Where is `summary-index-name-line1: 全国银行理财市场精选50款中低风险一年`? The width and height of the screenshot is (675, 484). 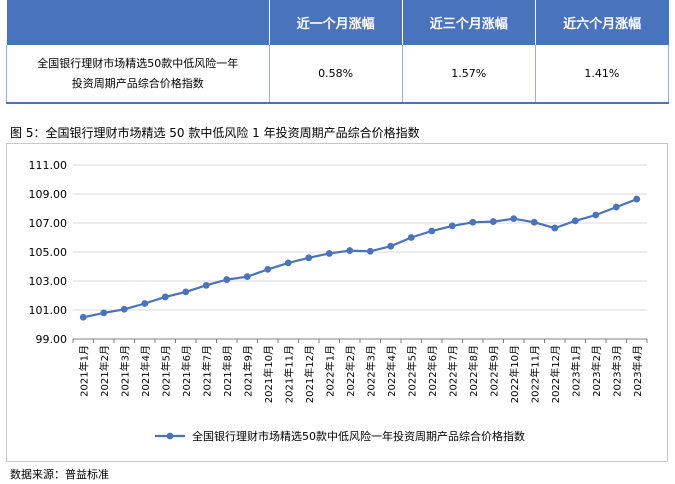 summary-index-name-line1: 全国银行理财市场精选50款中低风险一年 is located at coordinates (138, 63).